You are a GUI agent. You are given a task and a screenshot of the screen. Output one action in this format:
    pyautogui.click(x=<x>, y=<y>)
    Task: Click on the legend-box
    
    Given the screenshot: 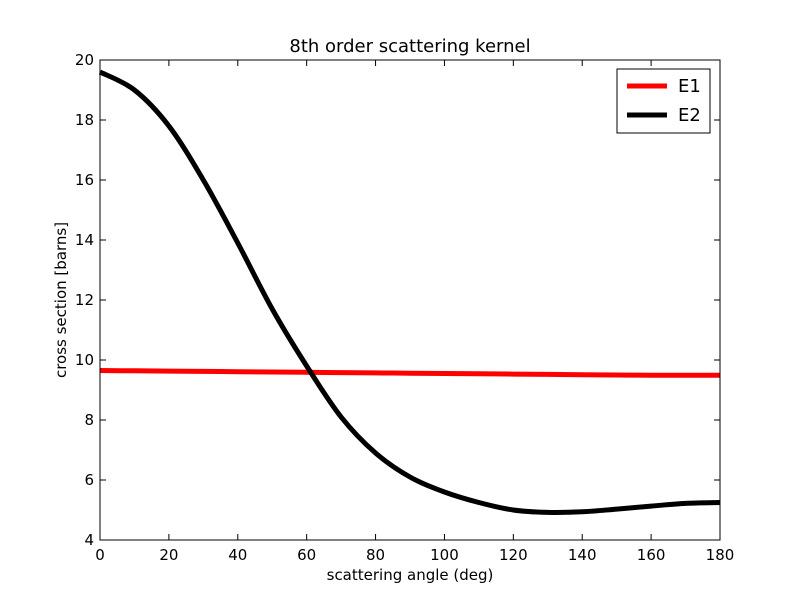 What is the action you would take?
    pyautogui.click(x=663, y=101)
    